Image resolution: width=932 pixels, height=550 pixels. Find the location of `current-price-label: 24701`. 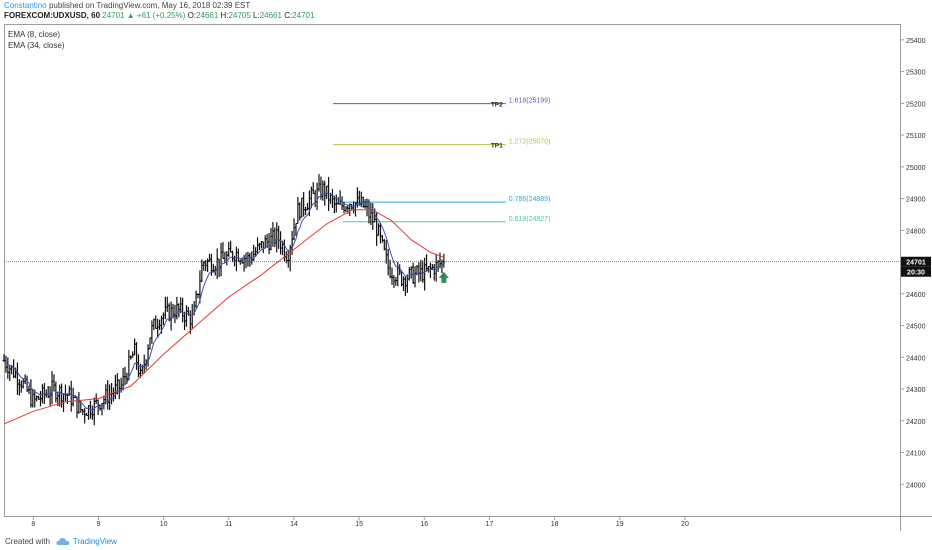

current-price-label: 24701 is located at coordinates (916, 263).